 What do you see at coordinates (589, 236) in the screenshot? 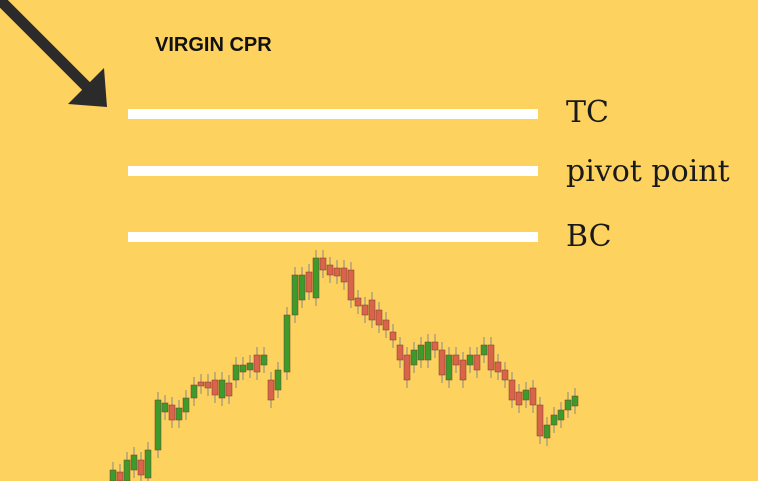
I see `level-label: BC` at bounding box center [589, 236].